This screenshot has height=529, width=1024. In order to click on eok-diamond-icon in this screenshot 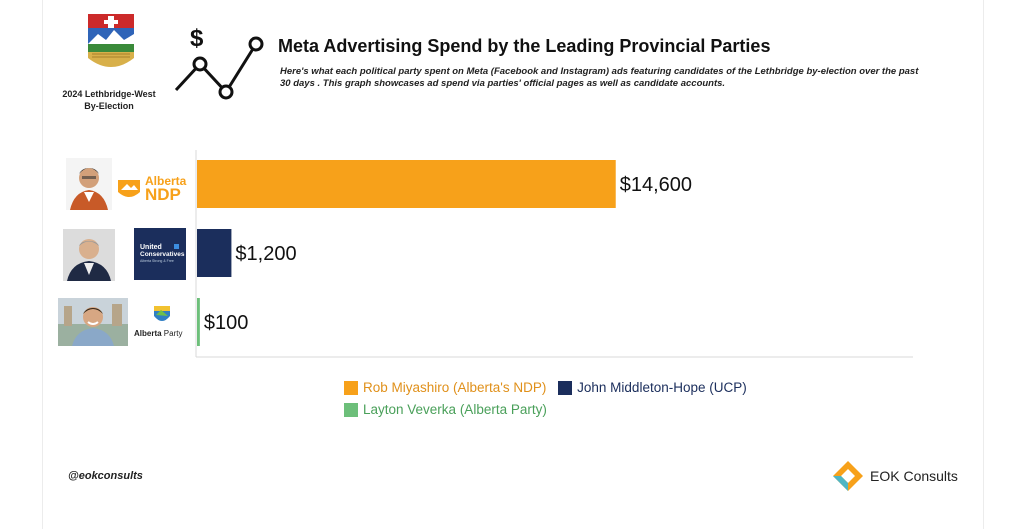, I will do `click(848, 476)`.